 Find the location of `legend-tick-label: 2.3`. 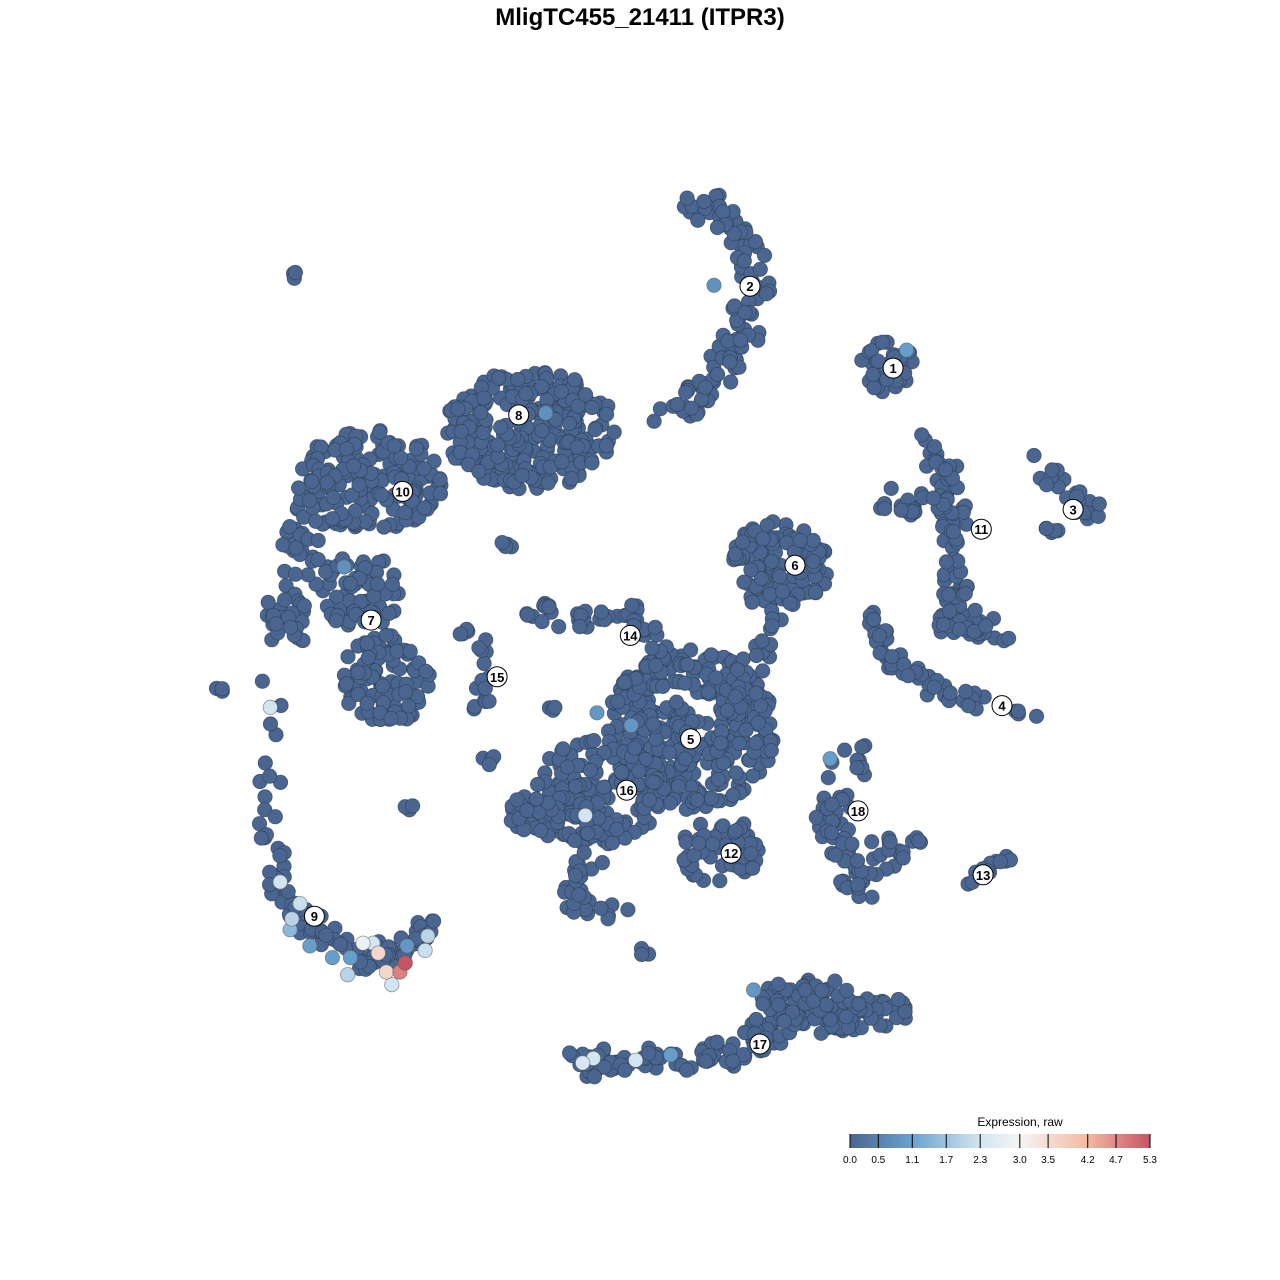

legend-tick-label: 2.3 is located at coordinates (980, 1160).